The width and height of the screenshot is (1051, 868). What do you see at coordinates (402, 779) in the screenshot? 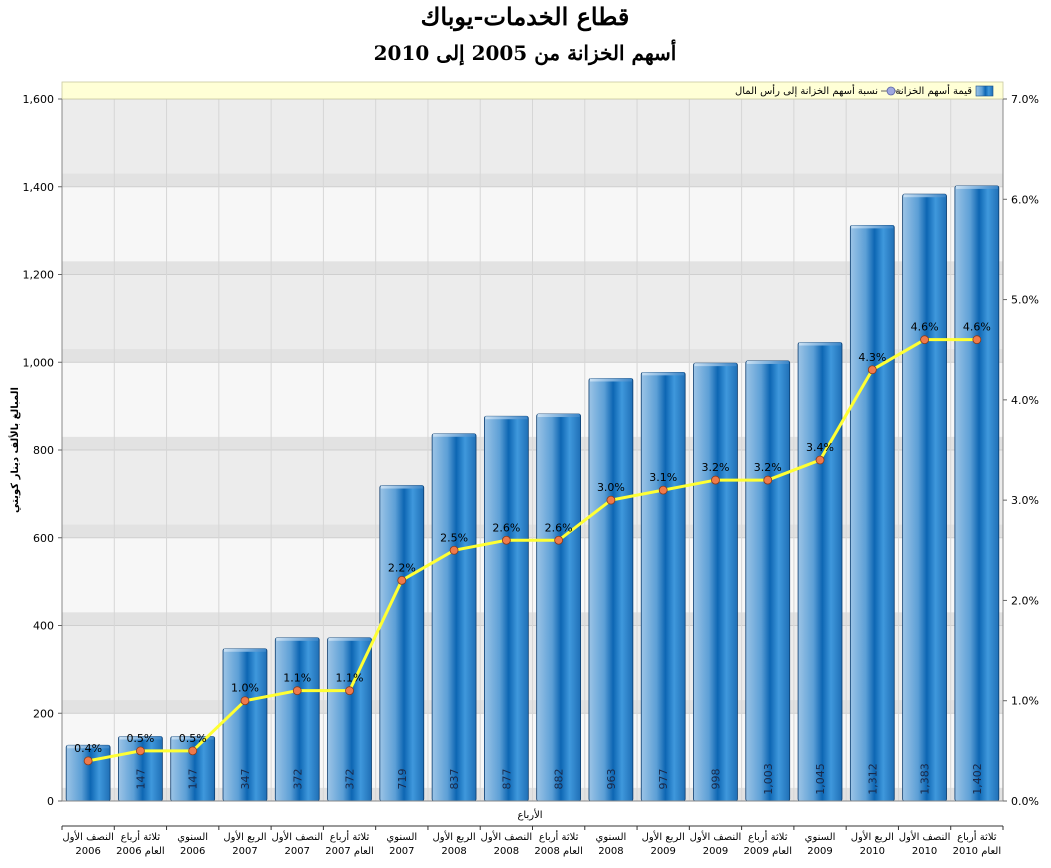
I see `bar-value-label: 719` at bounding box center [402, 779].